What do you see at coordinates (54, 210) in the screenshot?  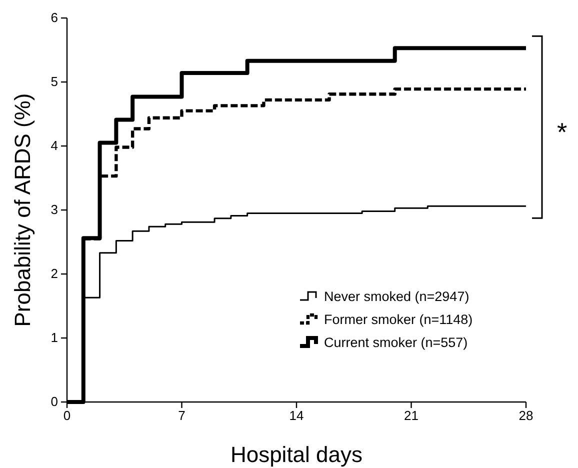 I see `y-tick-label: 3` at bounding box center [54, 210].